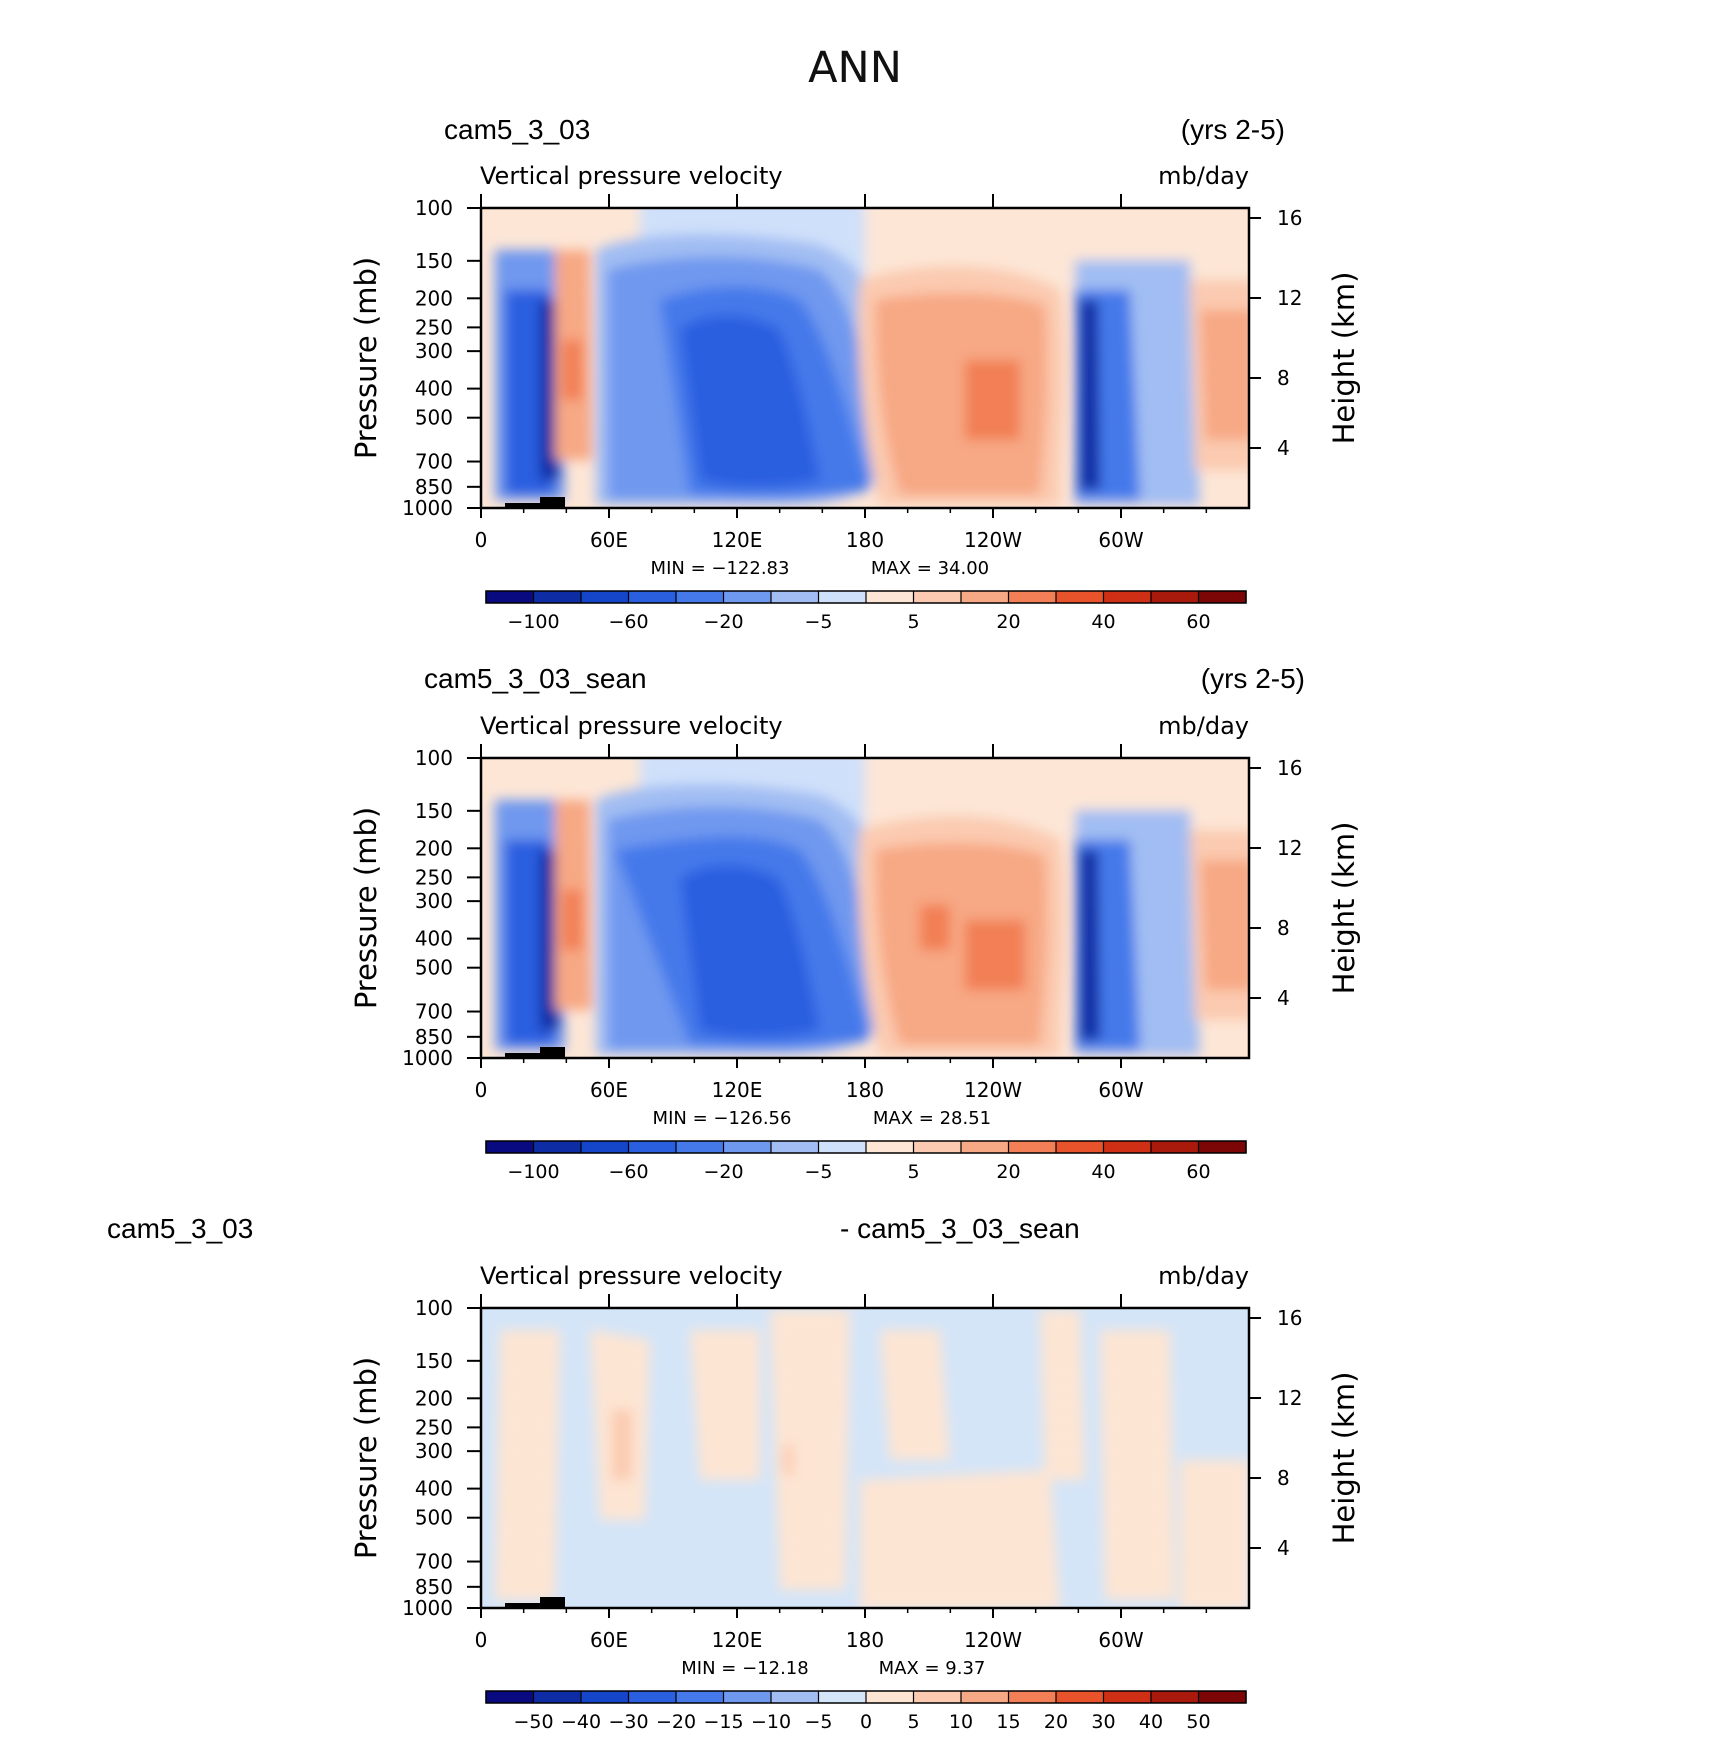 The height and width of the screenshot is (1741, 1710). What do you see at coordinates (1203, 1276) in the screenshot?
I see `panel-3-units: mb/day` at bounding box center [1203, 1276].